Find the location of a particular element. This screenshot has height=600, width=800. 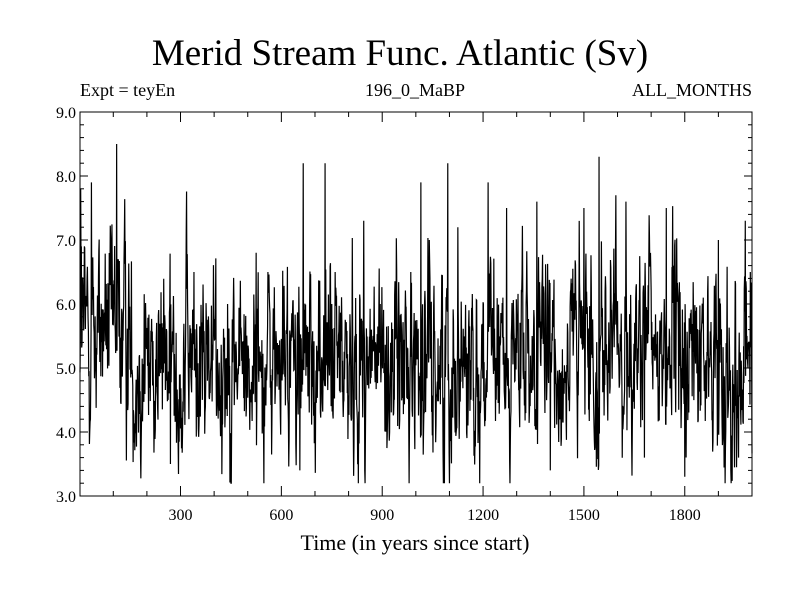

x-tick-label: 600 is located at coordinates (281, 515).